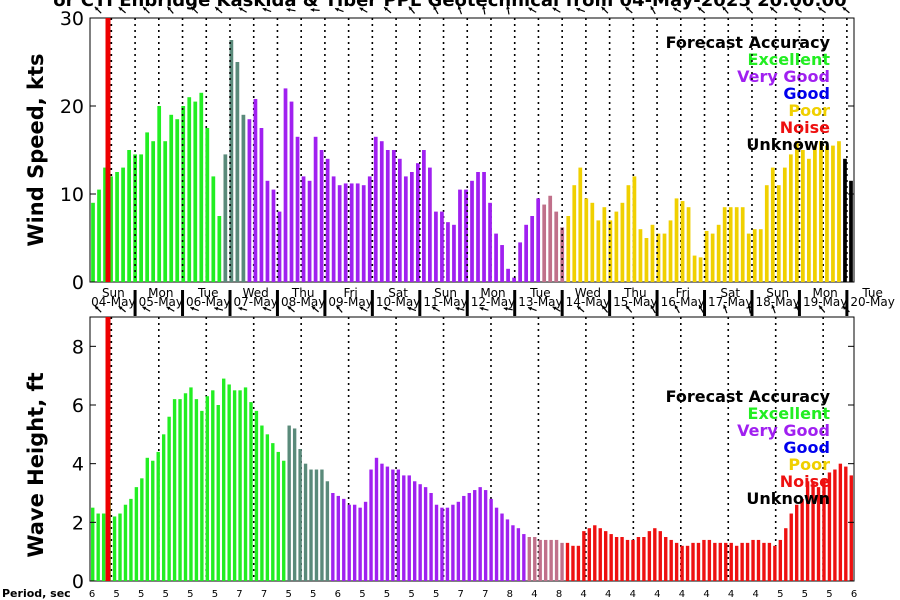 The height and width of the screenshot is (600, 900). What do you see at coordinates (160, 293) in the screenshot?
I see `day-name-label: Mon` at bounding box center [160, 293].